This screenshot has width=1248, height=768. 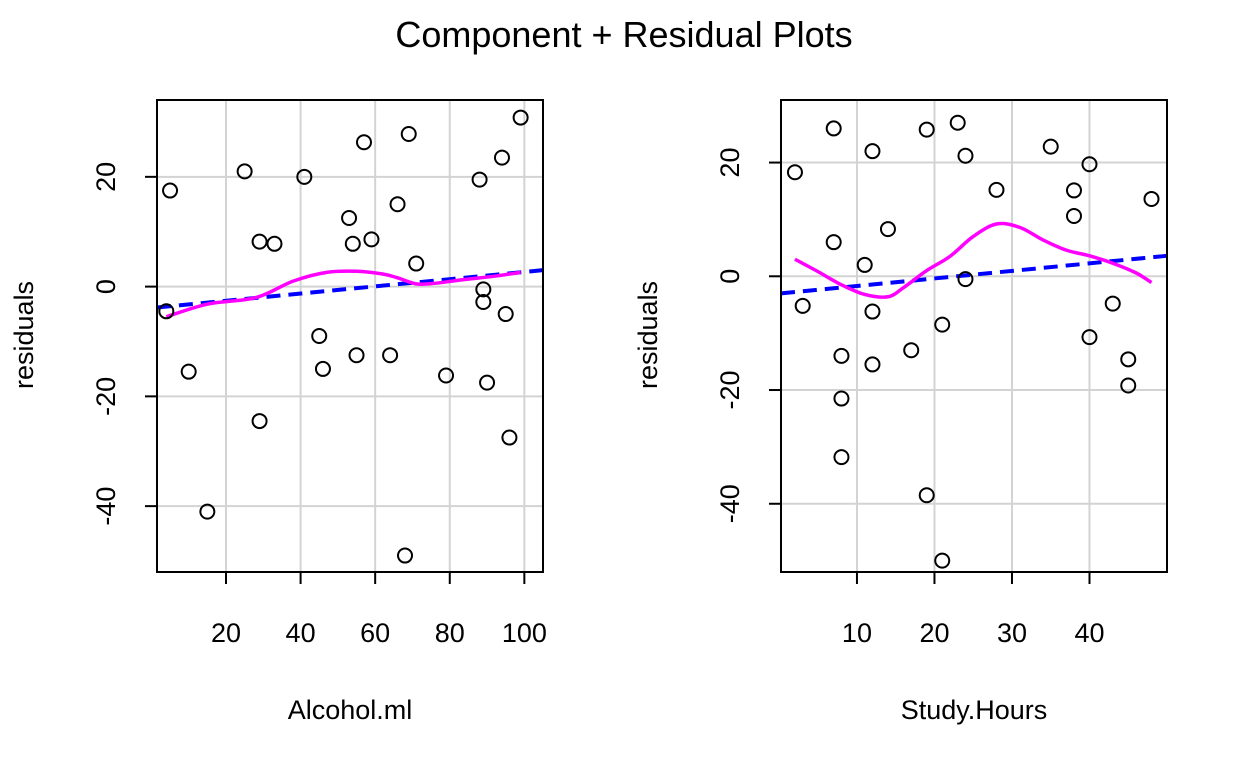 I want to click on x-axis-label: Study.Hours, so click(x=974, y=710).